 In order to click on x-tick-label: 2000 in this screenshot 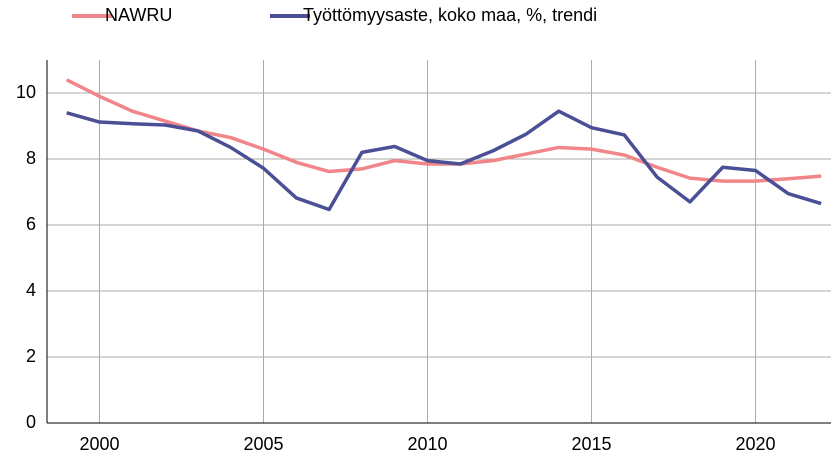, I will do `click(99, 444)`.